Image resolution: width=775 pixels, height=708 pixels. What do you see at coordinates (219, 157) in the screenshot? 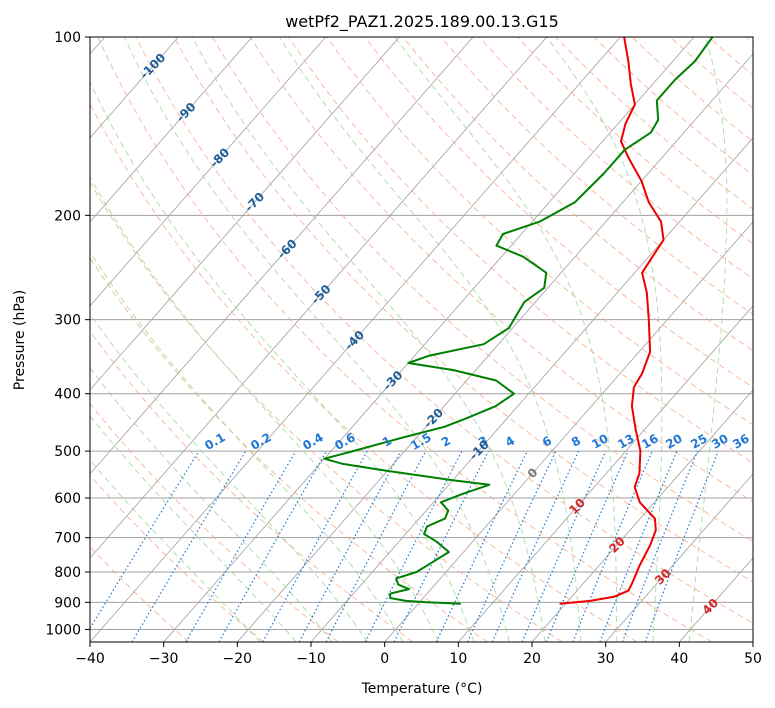
I see `isotherm-label: -80` at bounding box center [219, 157].